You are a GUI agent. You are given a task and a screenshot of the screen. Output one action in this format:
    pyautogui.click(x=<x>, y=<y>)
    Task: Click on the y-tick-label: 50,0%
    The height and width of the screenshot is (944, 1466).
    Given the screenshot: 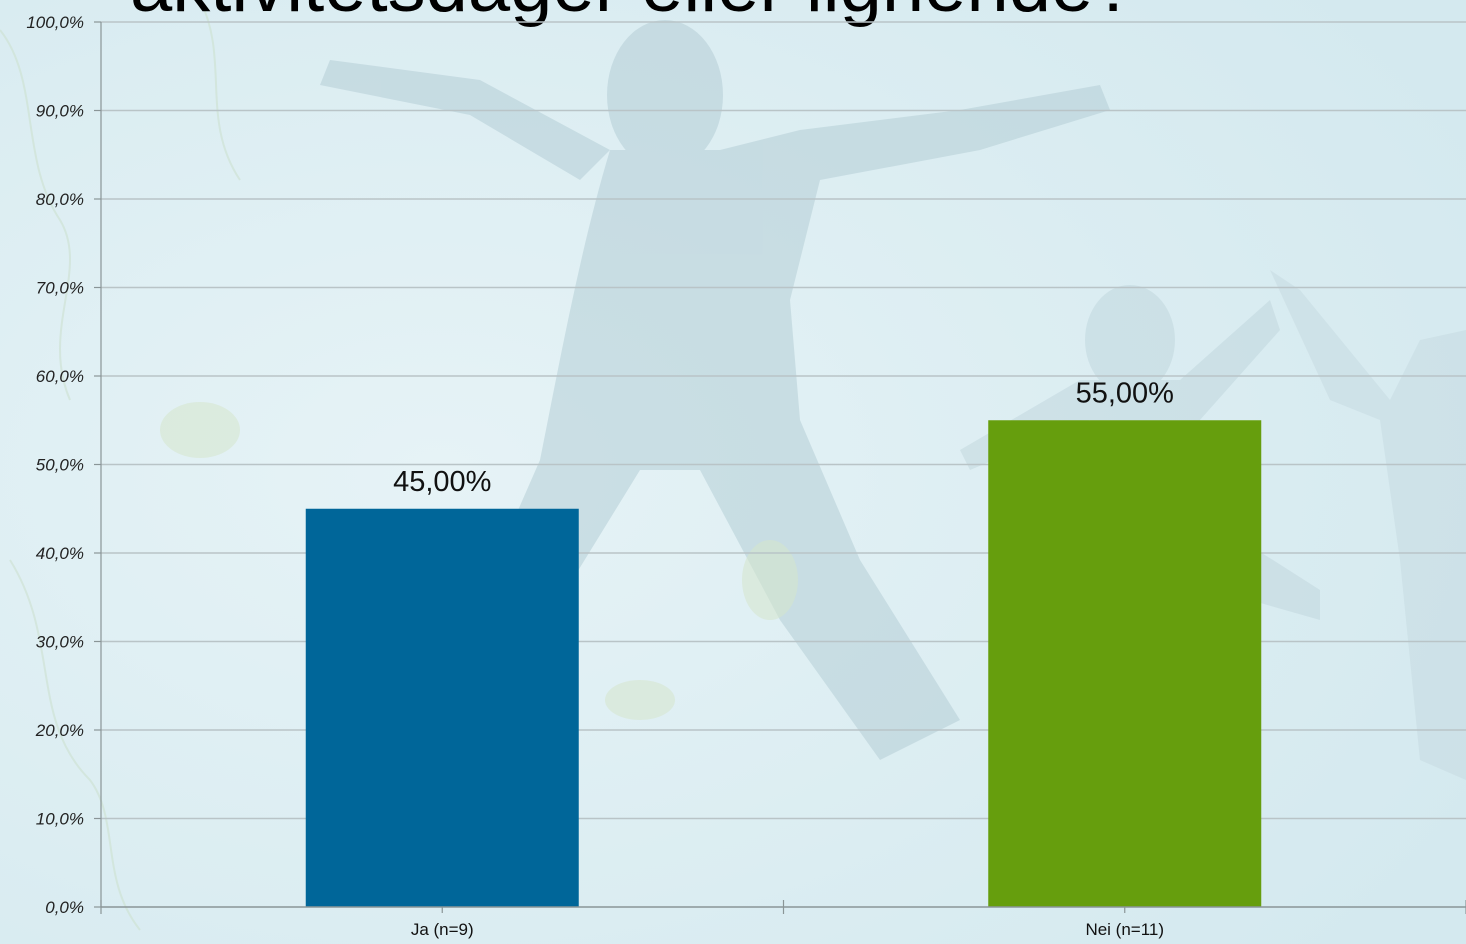 What is the action you would take?
    pyautogui.click(x=60, y=465)
    